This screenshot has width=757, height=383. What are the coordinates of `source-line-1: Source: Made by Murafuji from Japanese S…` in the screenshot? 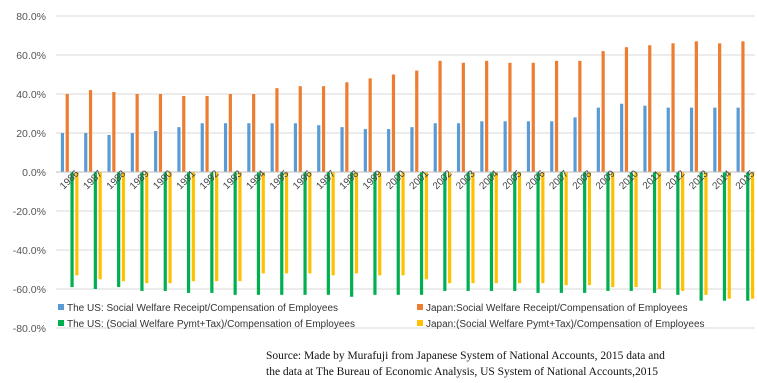 It's located at (465, 356).